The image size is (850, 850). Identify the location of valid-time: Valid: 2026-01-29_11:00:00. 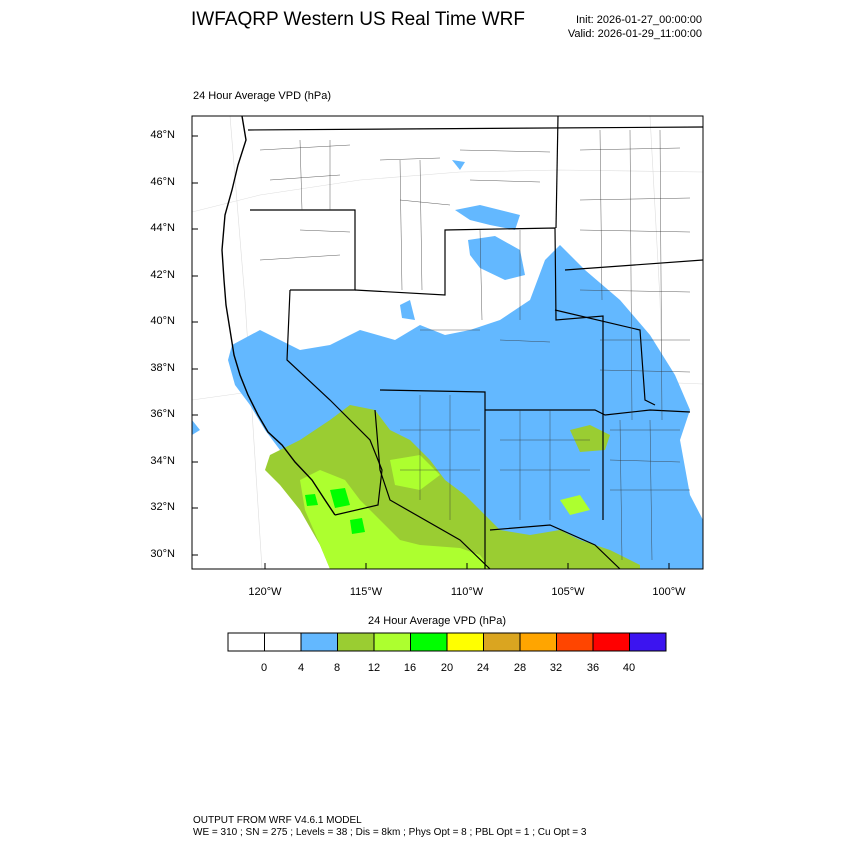
(634, 34).